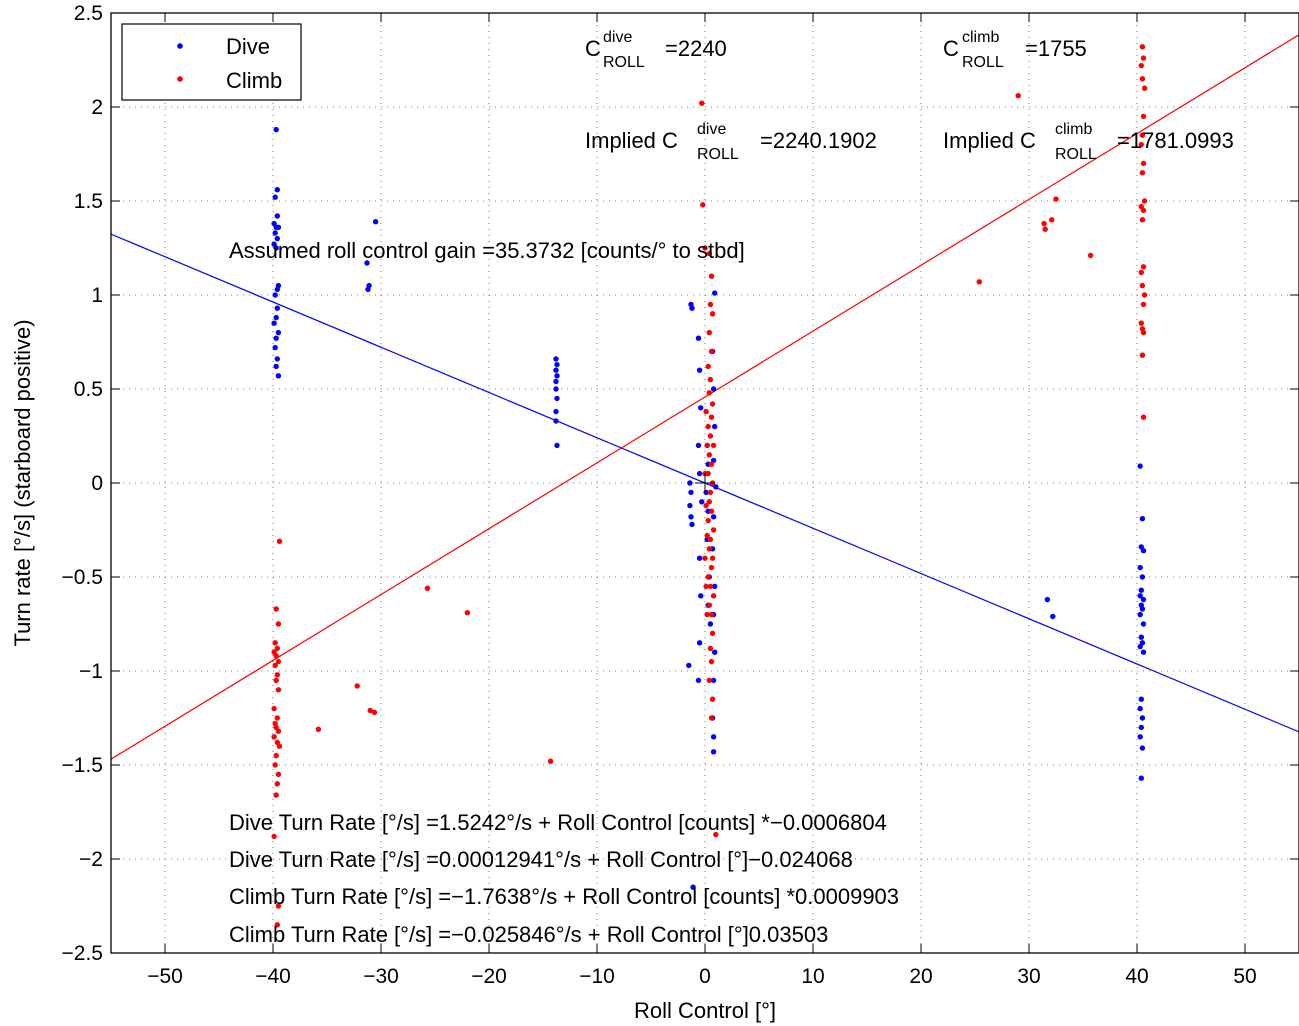 The width and height of the screenshot is (1299, 1026). What do you see at coordinates (1088, 142) in the screenshot?
I see `annotation-implied-climb: Implied C climb ROLL =1781.0993` at bounding box center [1088, 142].